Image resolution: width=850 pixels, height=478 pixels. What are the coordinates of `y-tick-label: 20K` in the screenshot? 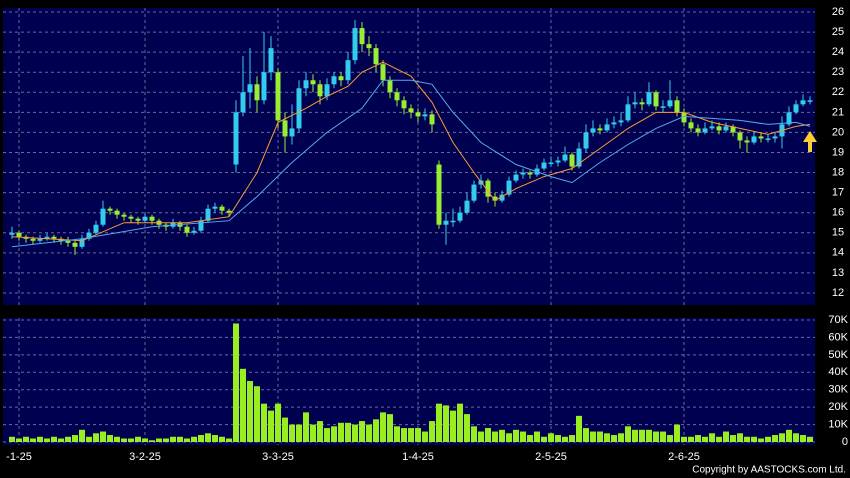 It's located at (838, 407).